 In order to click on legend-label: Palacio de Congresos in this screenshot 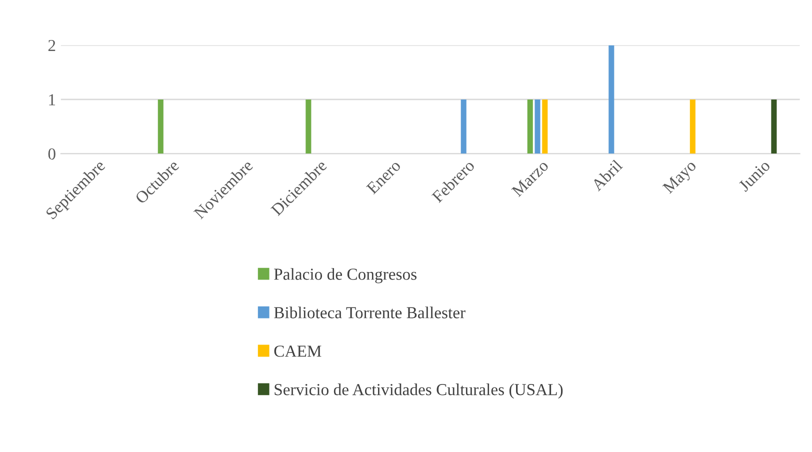, I will do `click(345, 276)`.